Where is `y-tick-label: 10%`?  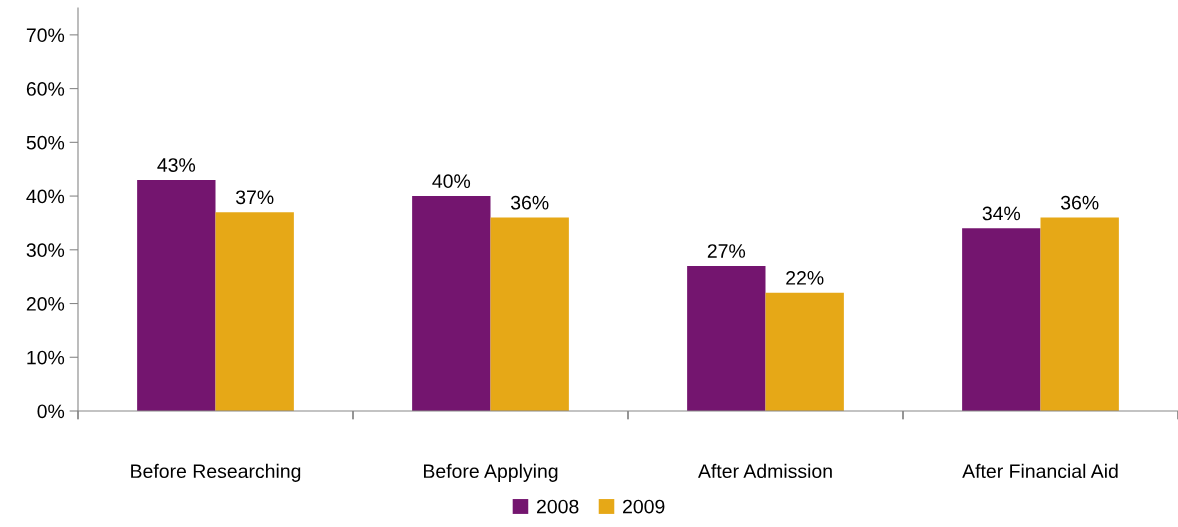 y-tick-label: 10% is located at coordinates (46, 357).